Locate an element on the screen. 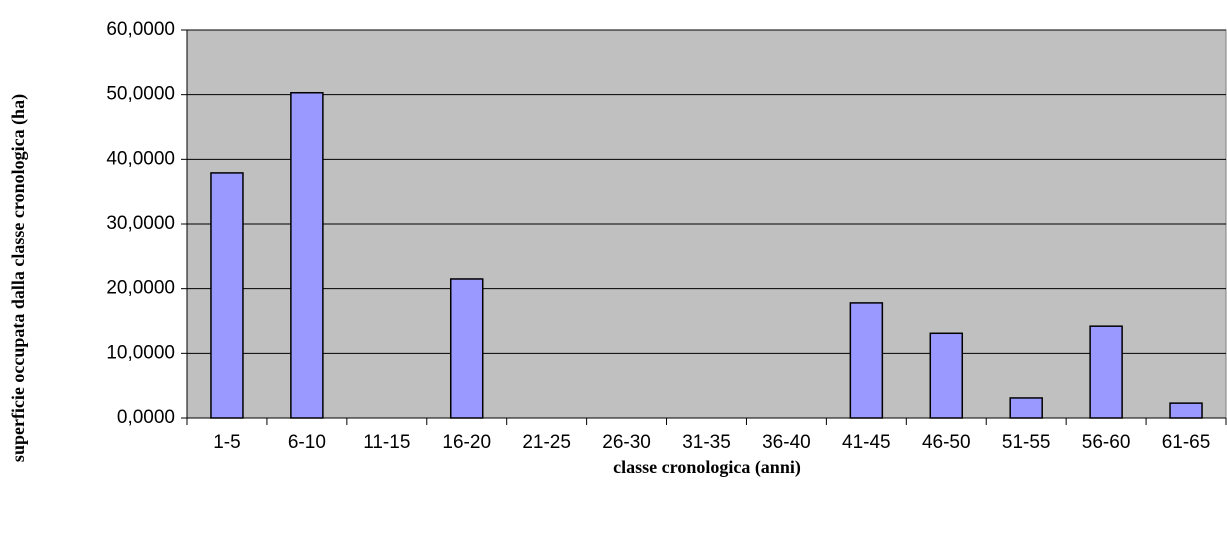 This screenshot has width=1227, height=556. x-tick-label: 31-35 is located at coordinates (706, 442).